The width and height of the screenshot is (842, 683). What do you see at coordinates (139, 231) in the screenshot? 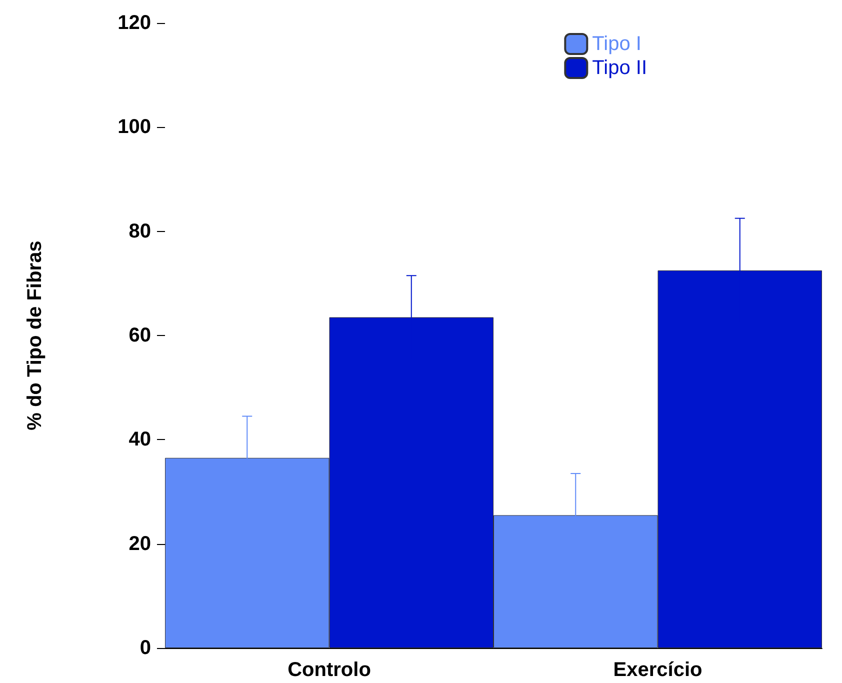
I see `y-tick-label: 80` at bounding box center [139, 231].